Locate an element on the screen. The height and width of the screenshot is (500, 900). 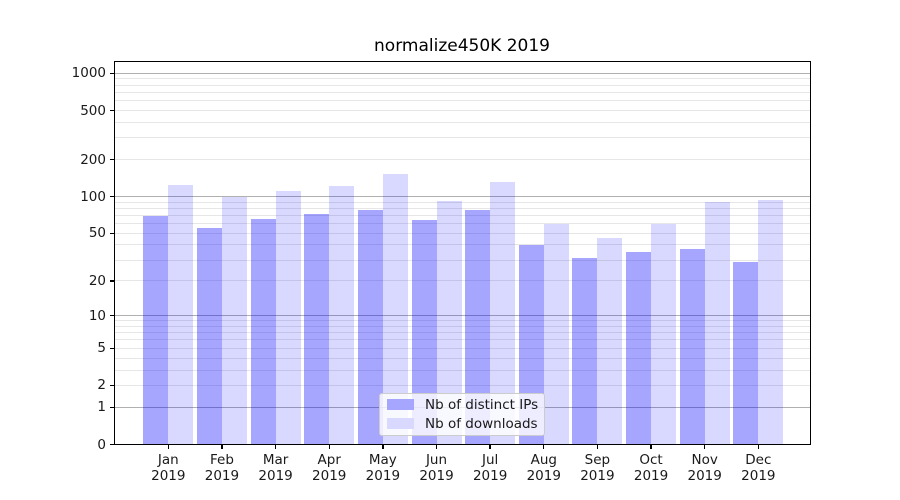
y-tick-label: 100 is located at coordinates (93, 196).